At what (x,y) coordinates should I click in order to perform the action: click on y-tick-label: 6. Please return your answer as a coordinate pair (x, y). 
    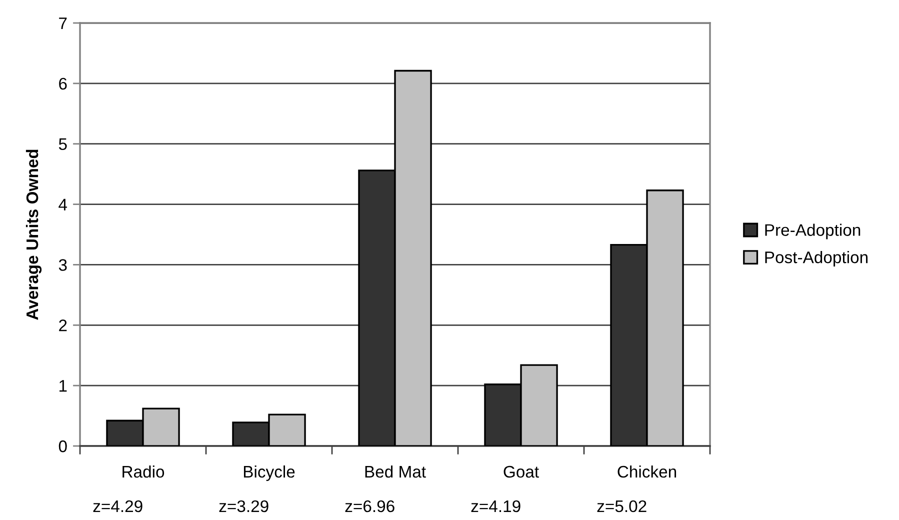
    Looking at the image, I should click on (63, 84).